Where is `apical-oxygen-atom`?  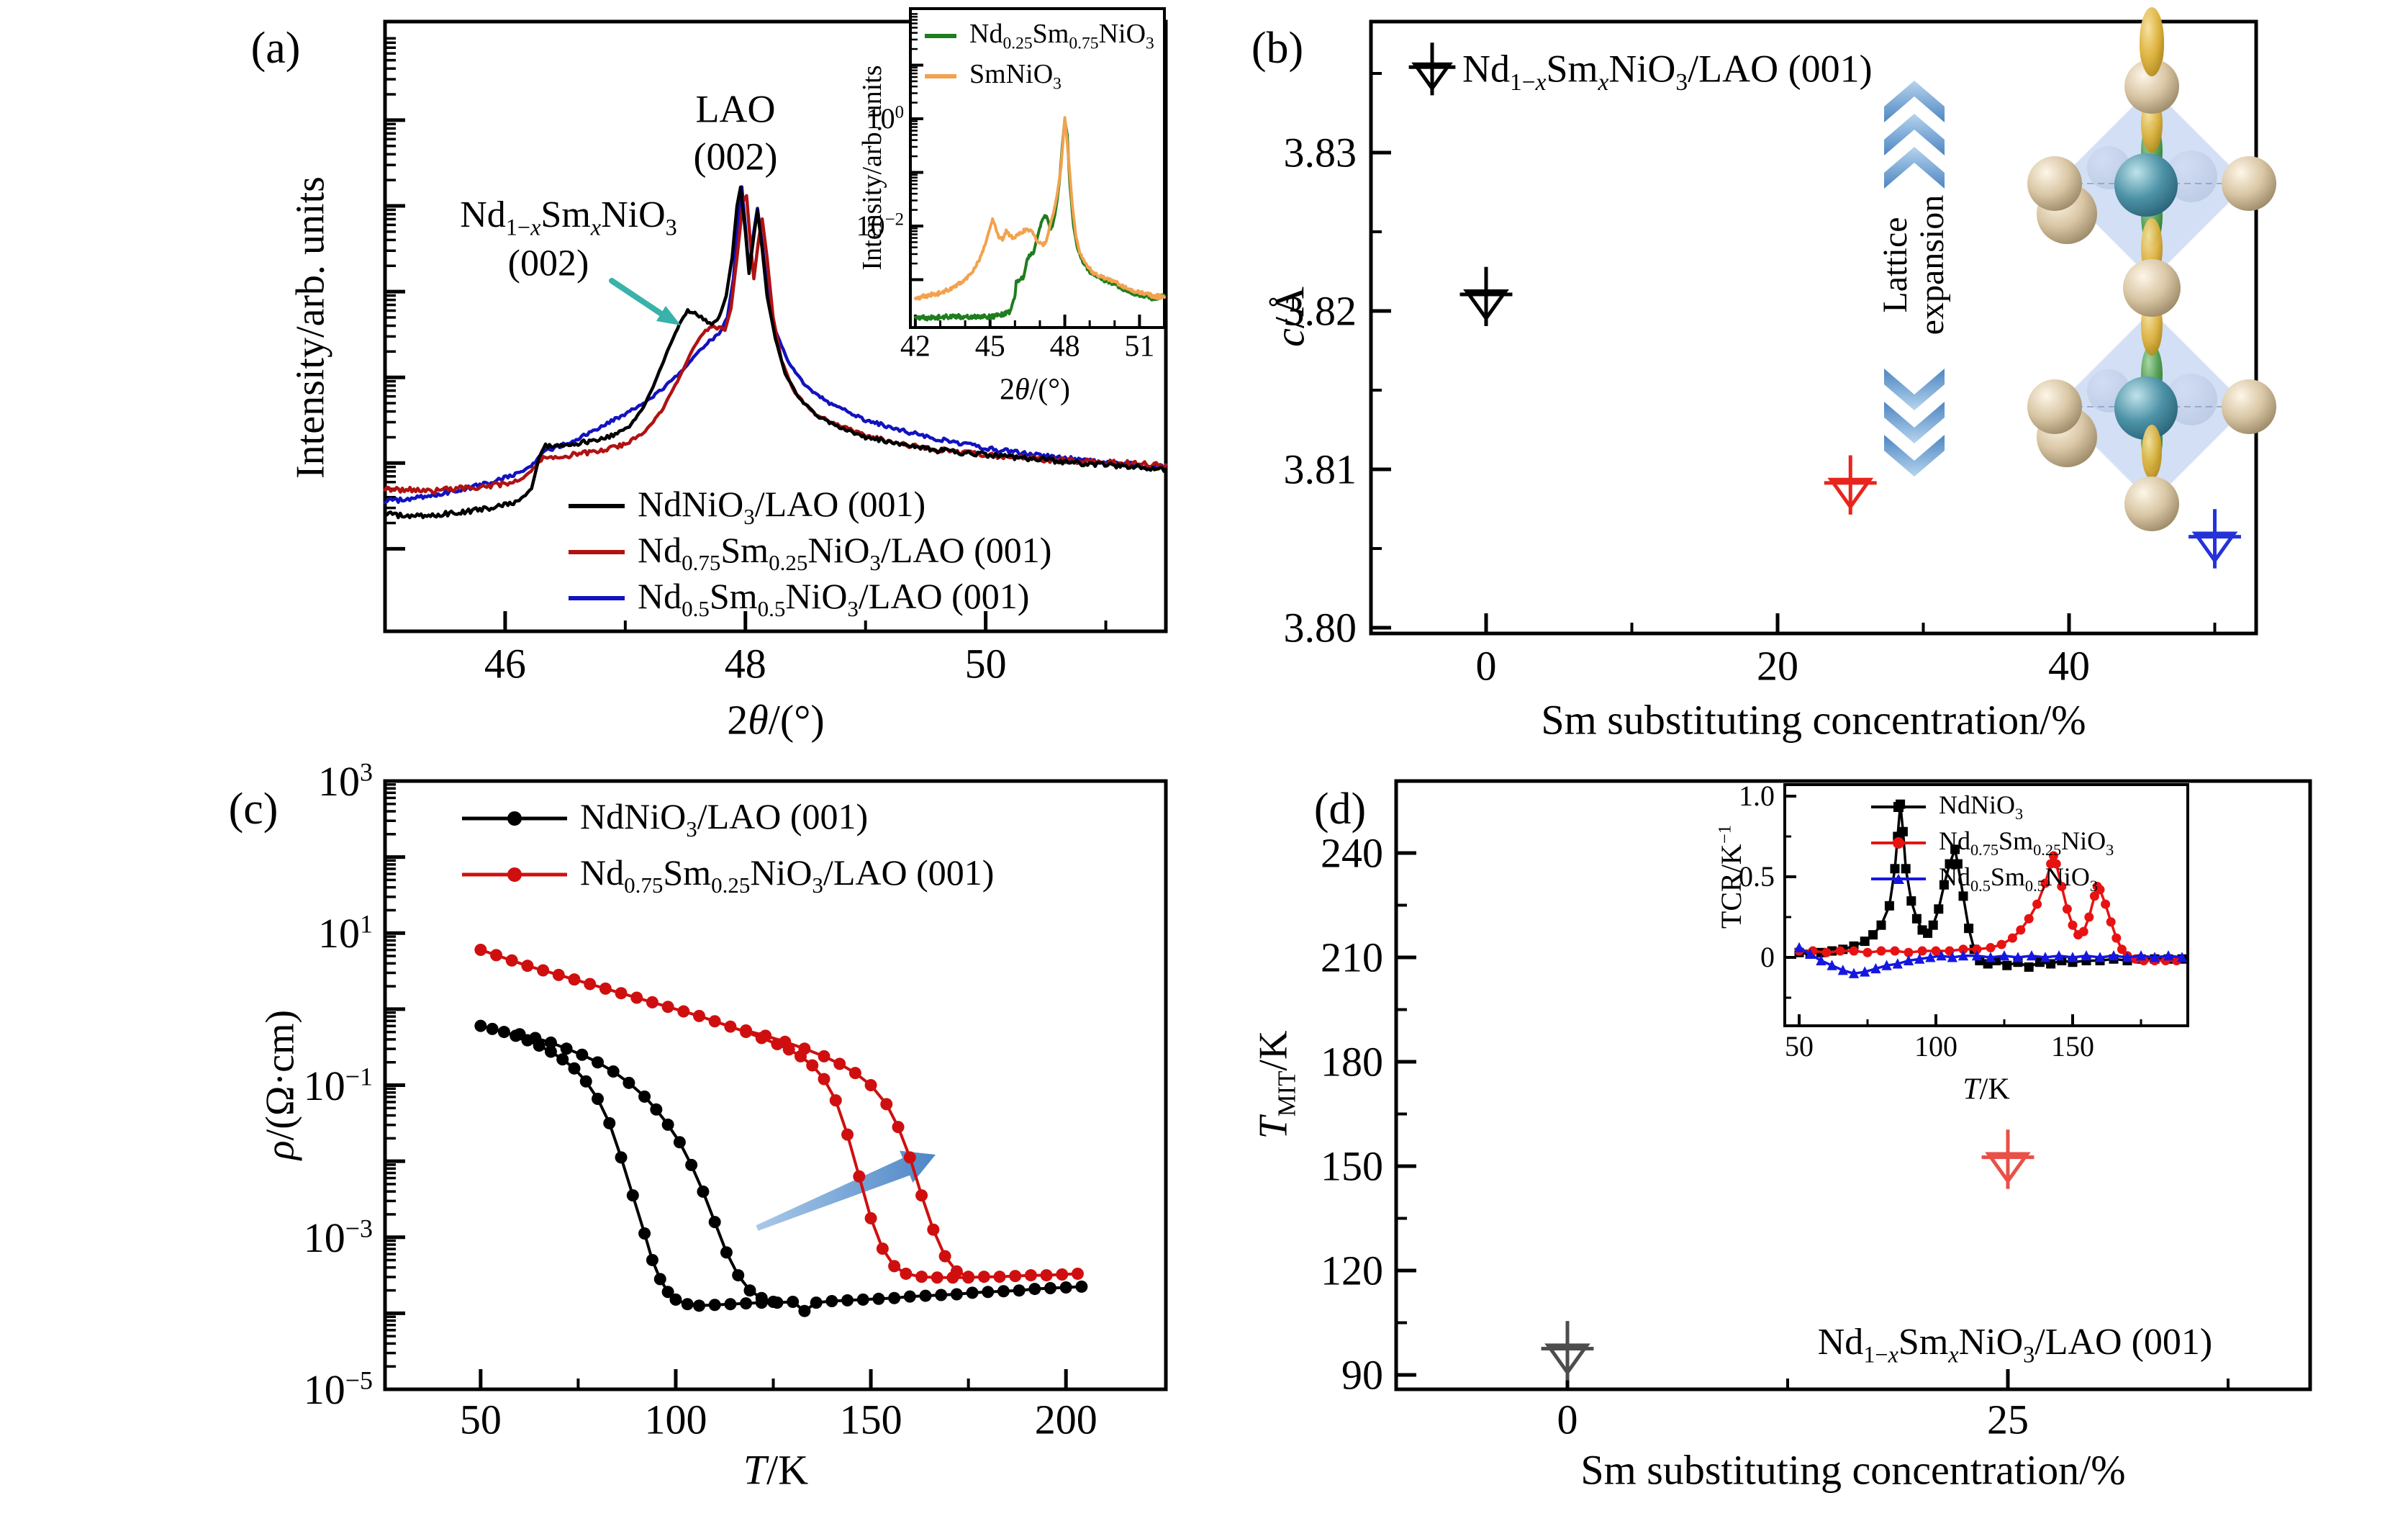 apical-oxygen-atom is located at coordinates (2151, 504).